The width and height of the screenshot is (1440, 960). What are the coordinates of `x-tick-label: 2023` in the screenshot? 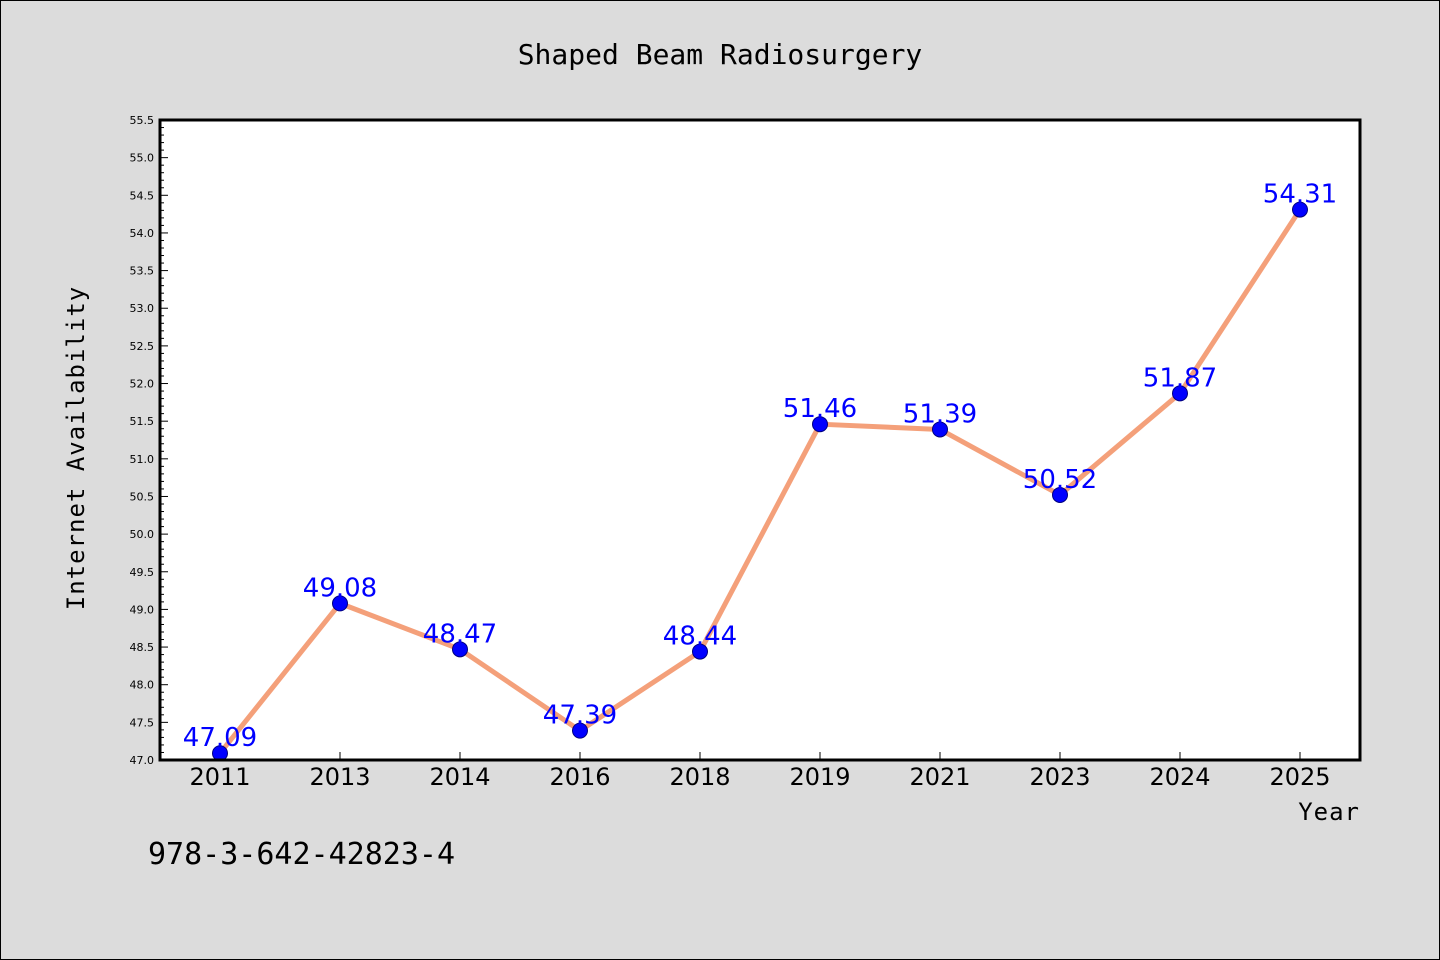 It's located at (1059, 777).